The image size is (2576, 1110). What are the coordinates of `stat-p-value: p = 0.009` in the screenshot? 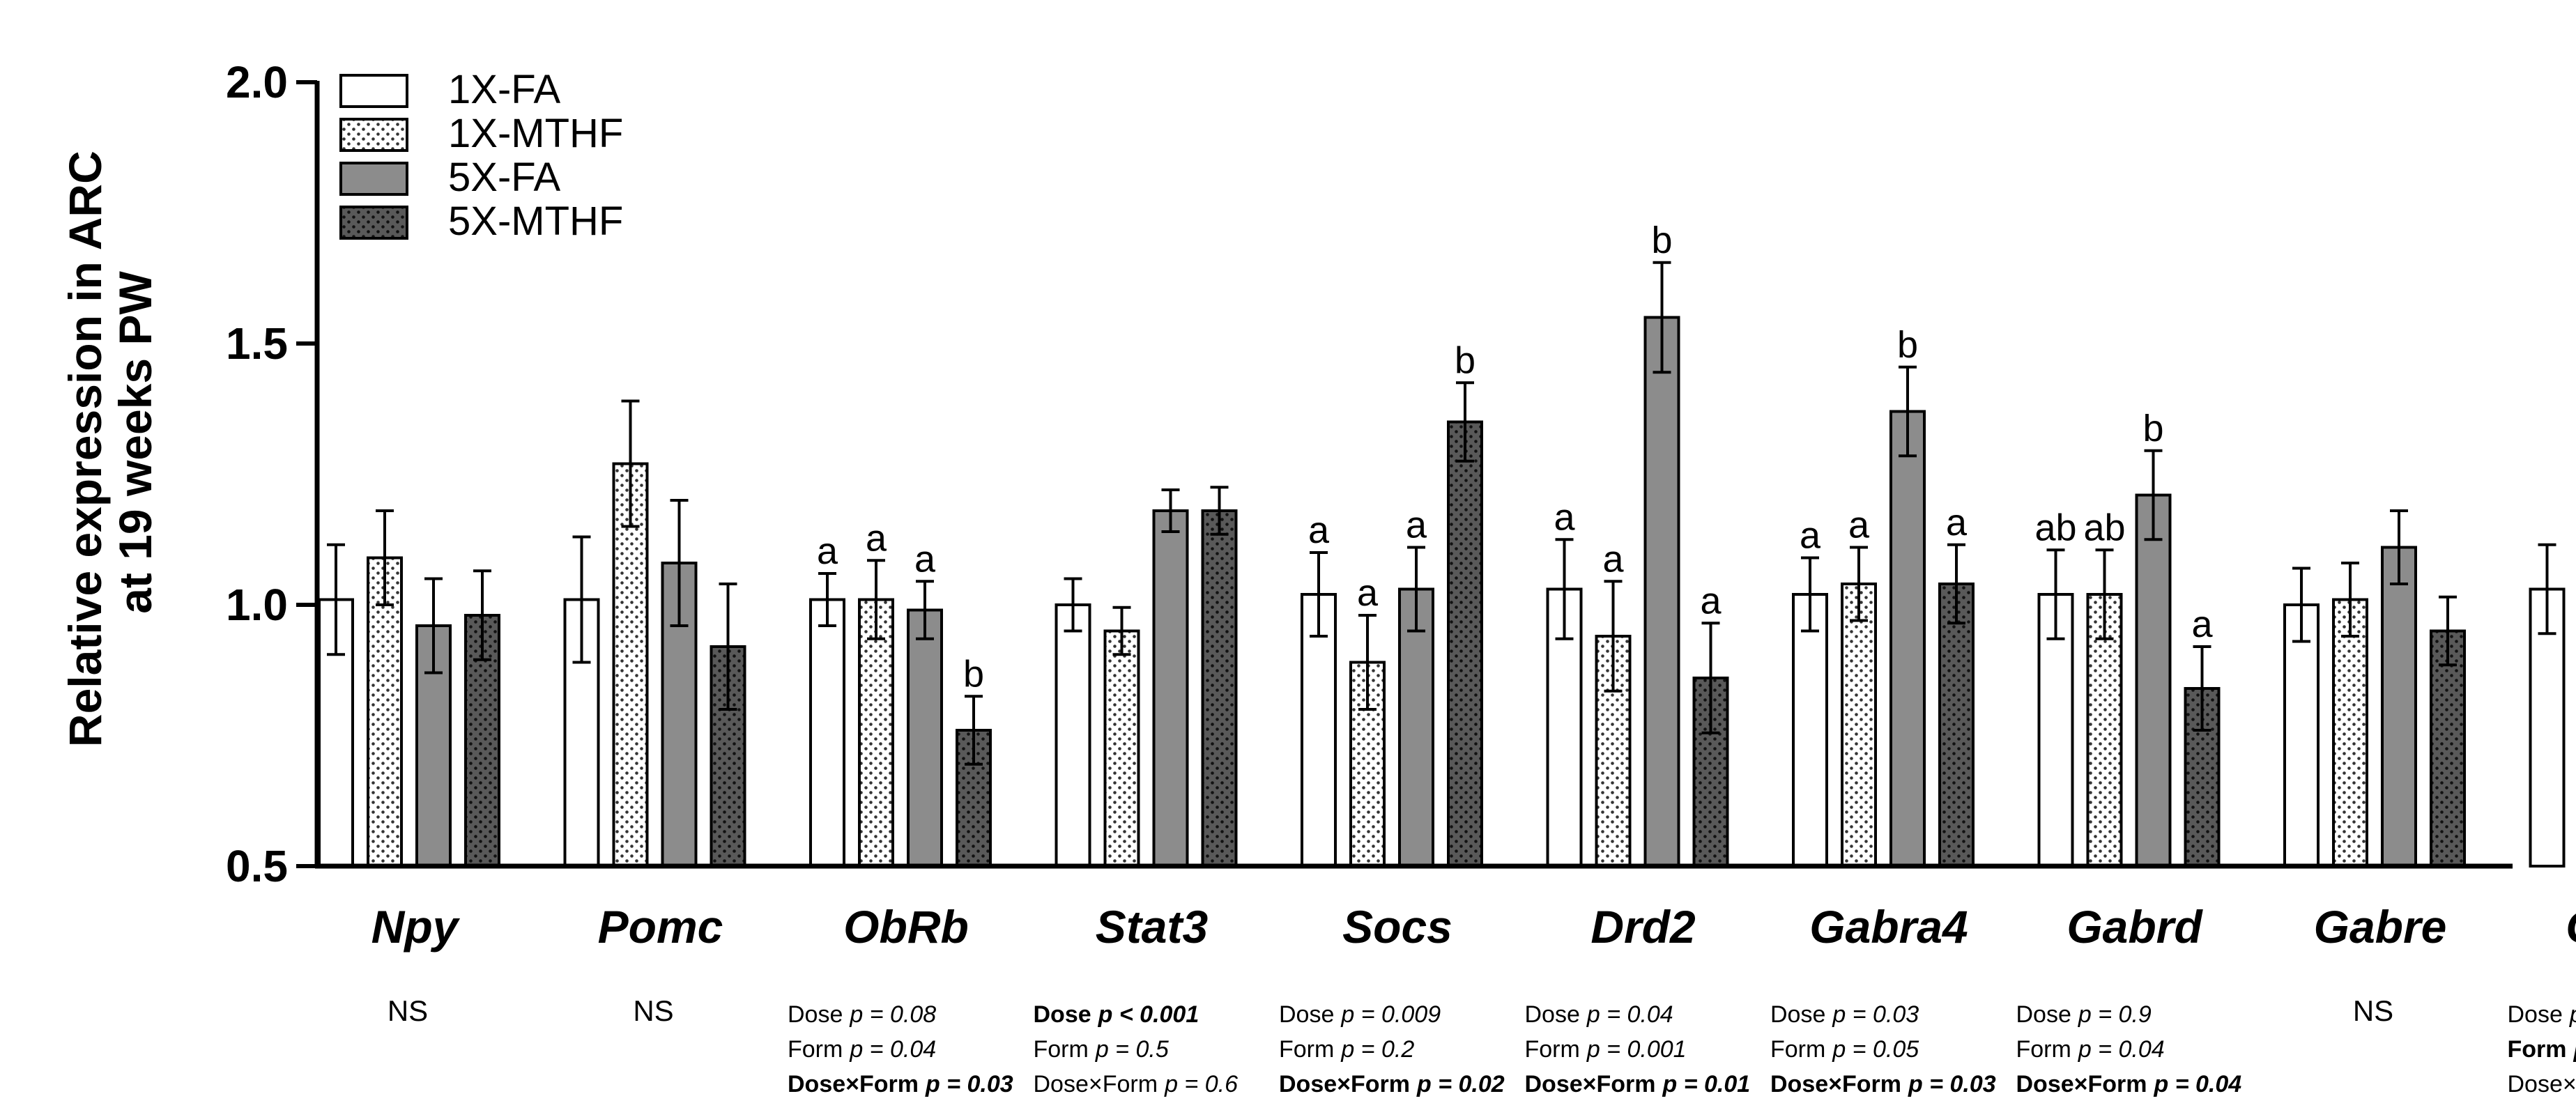 It's located at (1390, 1014).